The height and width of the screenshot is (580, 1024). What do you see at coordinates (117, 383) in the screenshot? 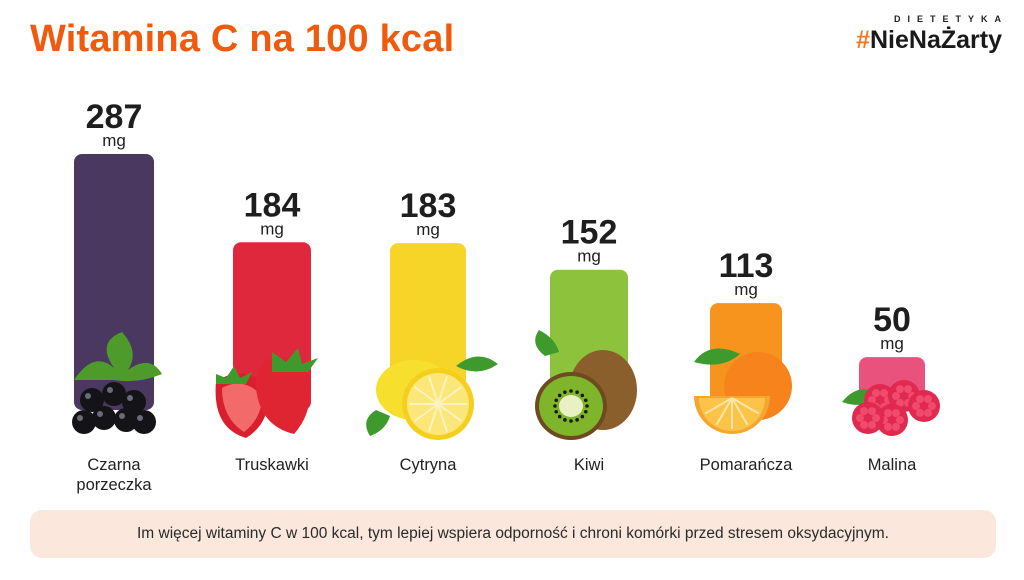
I see `blackcurrant-icon` at bounding box center [117, 383].